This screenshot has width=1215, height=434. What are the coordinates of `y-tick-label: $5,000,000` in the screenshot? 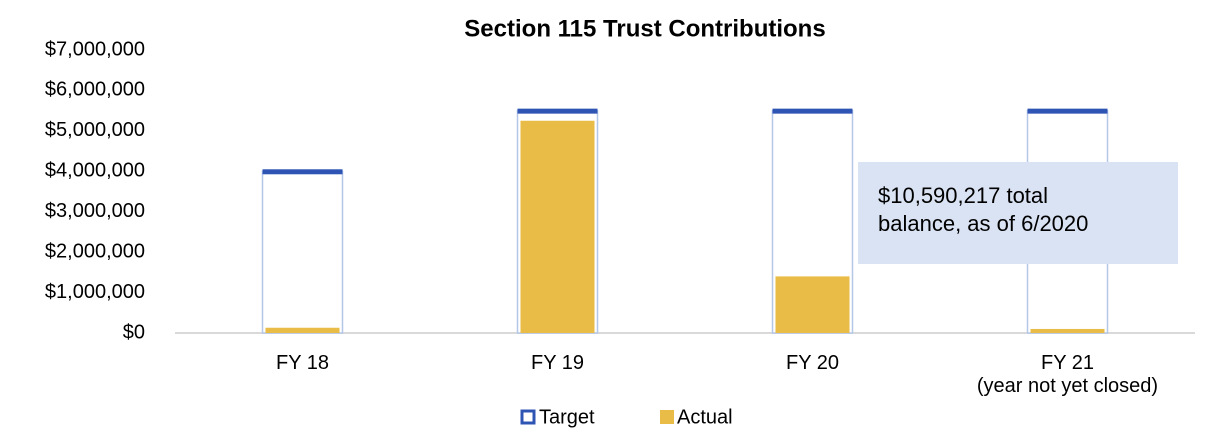 It's located at (95, 130).